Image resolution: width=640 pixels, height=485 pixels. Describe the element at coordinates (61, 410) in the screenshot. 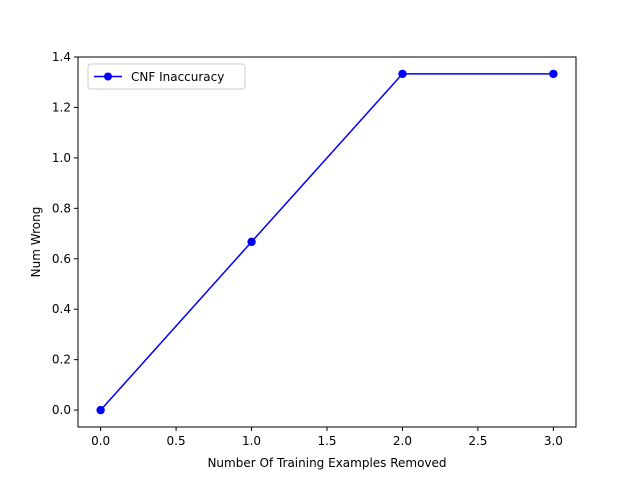

I see `y-tick-label: 0.0` at that location.